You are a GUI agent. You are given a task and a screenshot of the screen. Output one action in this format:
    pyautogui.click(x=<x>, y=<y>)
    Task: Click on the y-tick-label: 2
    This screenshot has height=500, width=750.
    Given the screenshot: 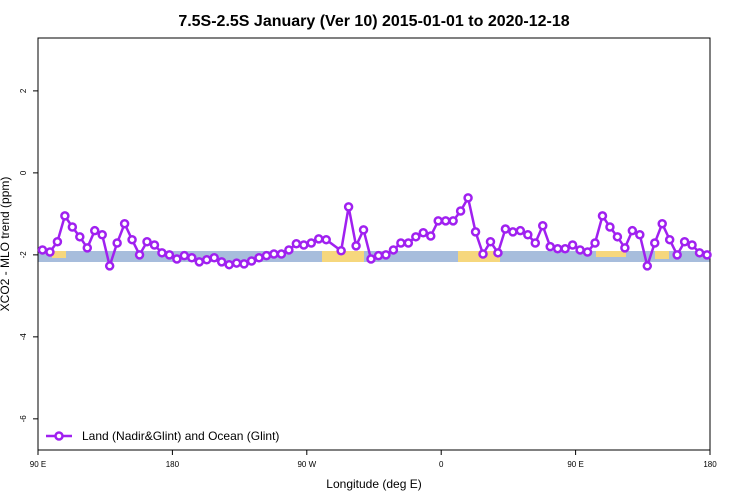 What is the action you would take?
    pyautogui.click(x=23, y=90)
    